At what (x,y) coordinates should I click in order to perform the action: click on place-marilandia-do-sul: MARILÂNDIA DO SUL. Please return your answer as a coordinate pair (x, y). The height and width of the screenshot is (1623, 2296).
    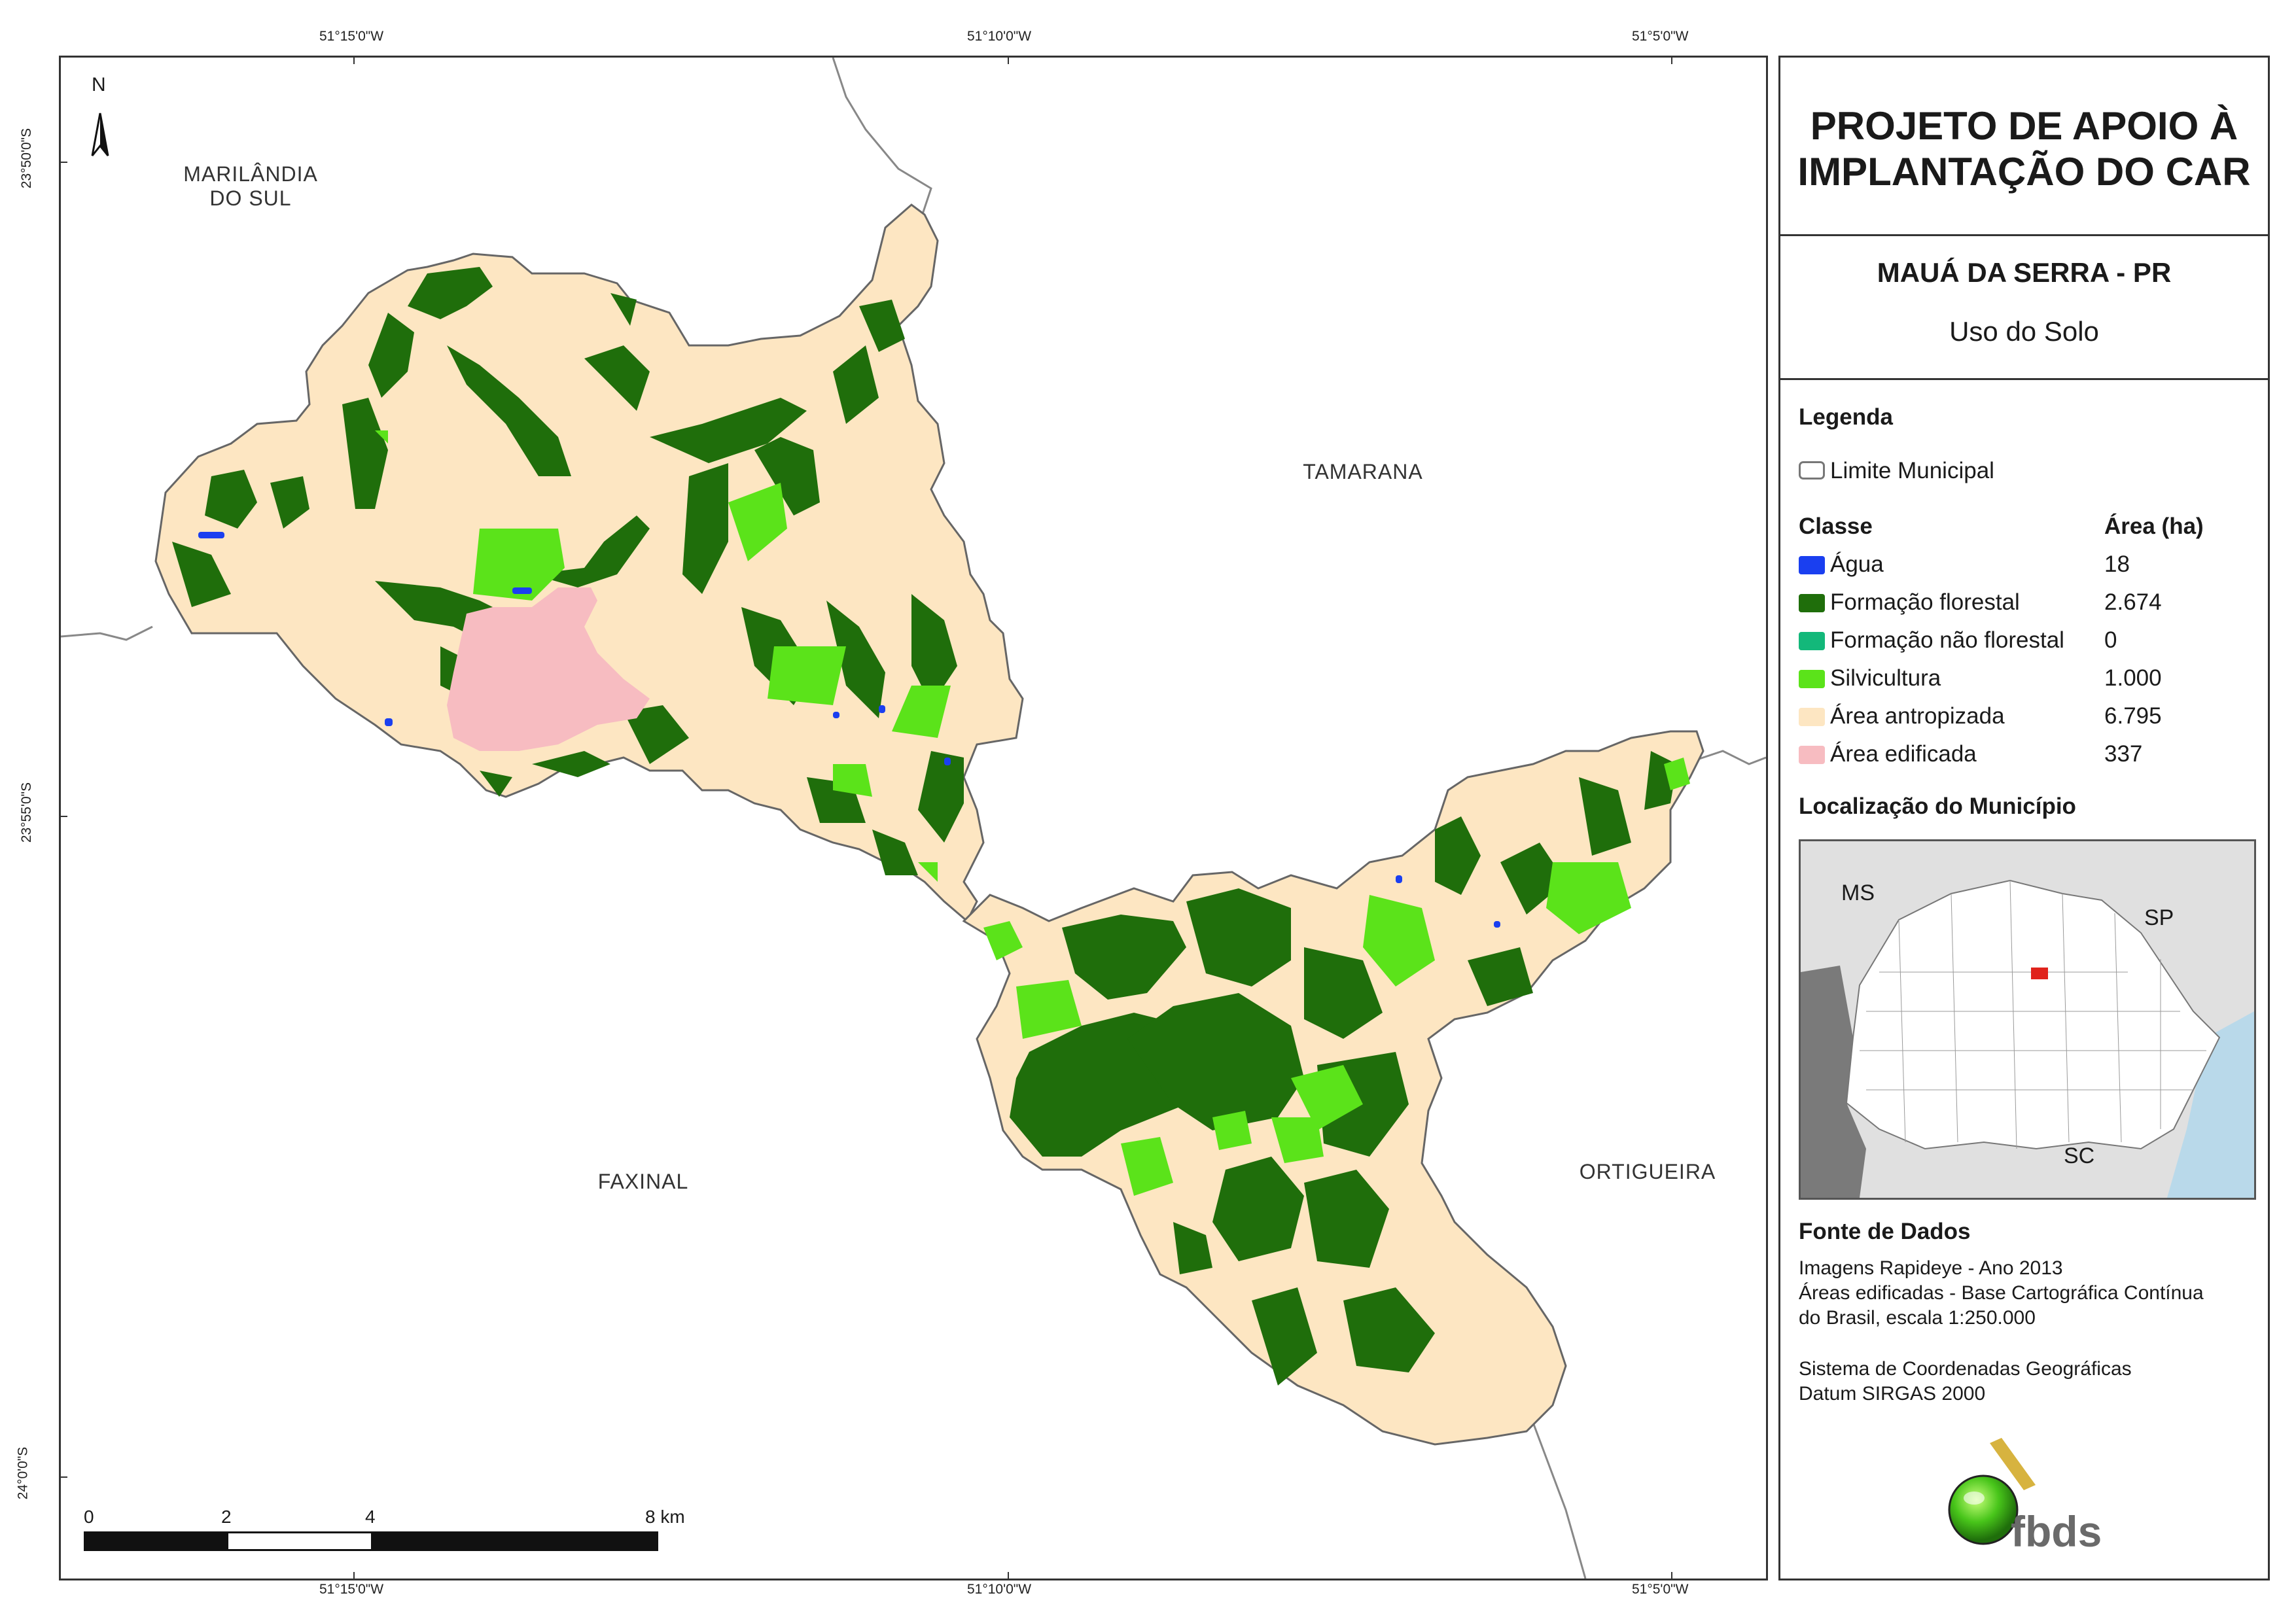
    Looking at the image, I should click on (251, 187).